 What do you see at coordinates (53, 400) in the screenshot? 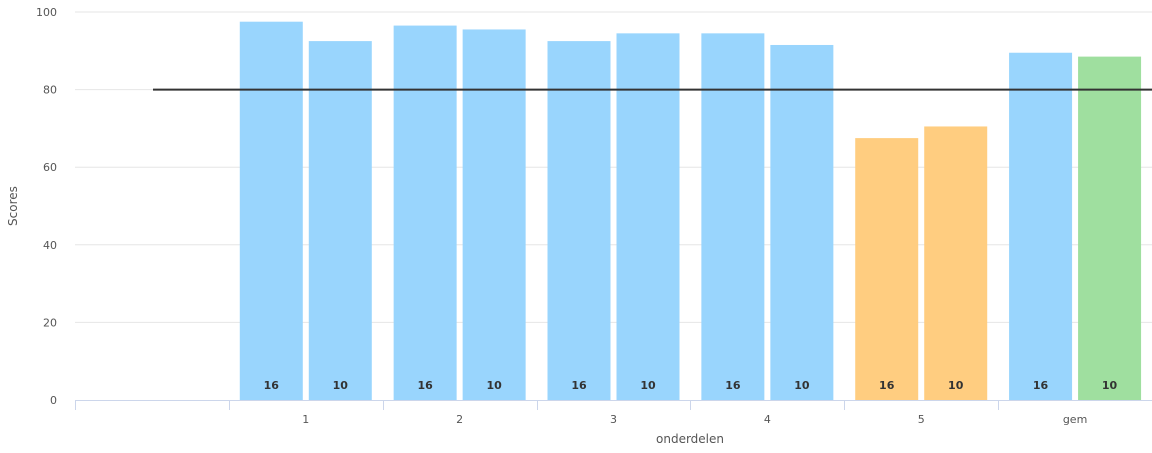
I see `y-tick-label: 0` at bounding box center [53, 400].